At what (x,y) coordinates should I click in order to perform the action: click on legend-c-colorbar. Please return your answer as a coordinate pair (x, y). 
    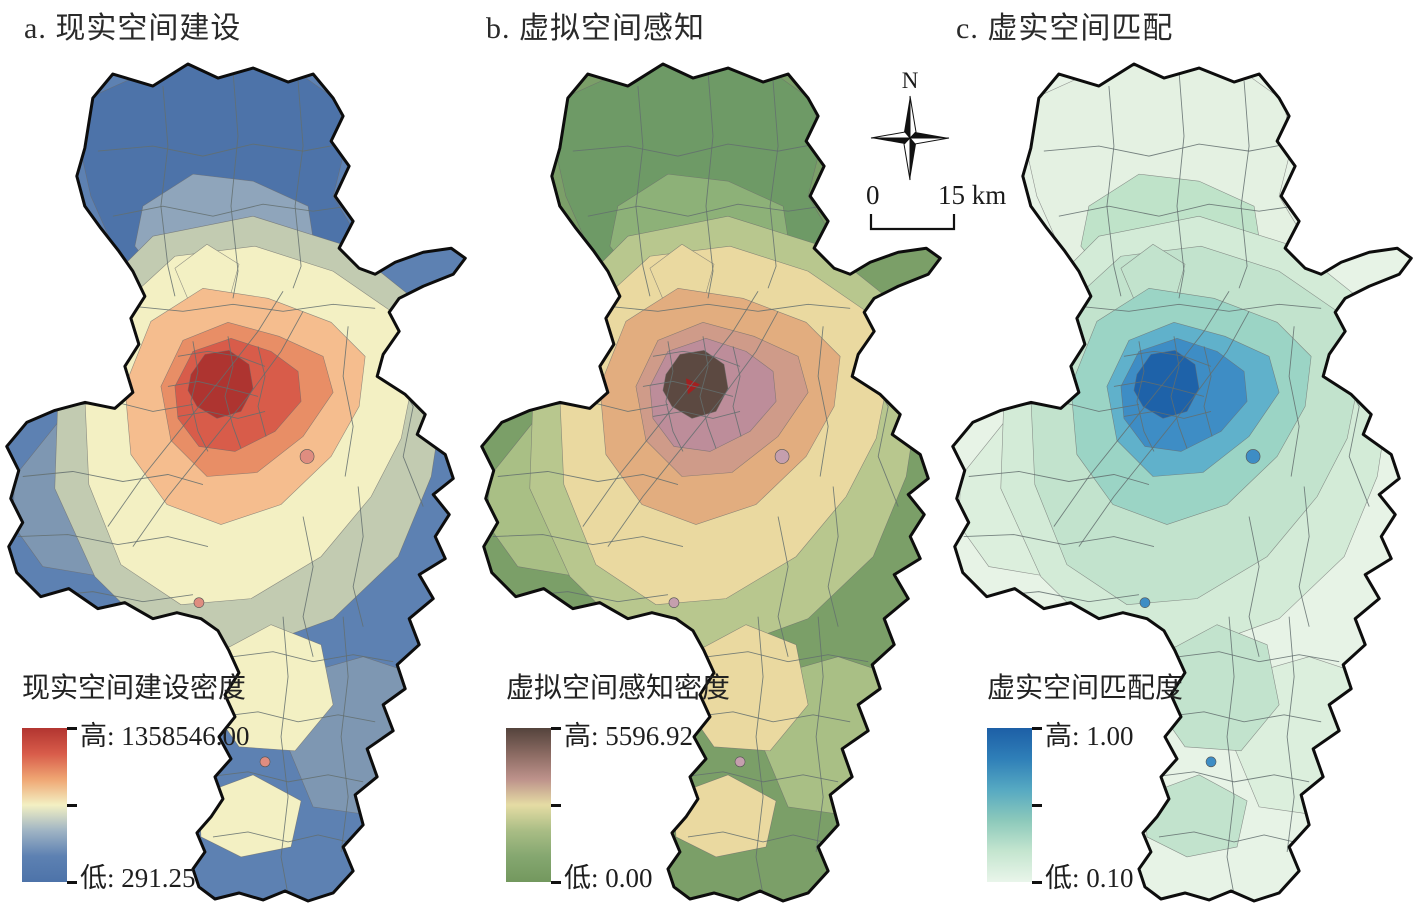
    Looking at the image, I should click on (1009, 805).